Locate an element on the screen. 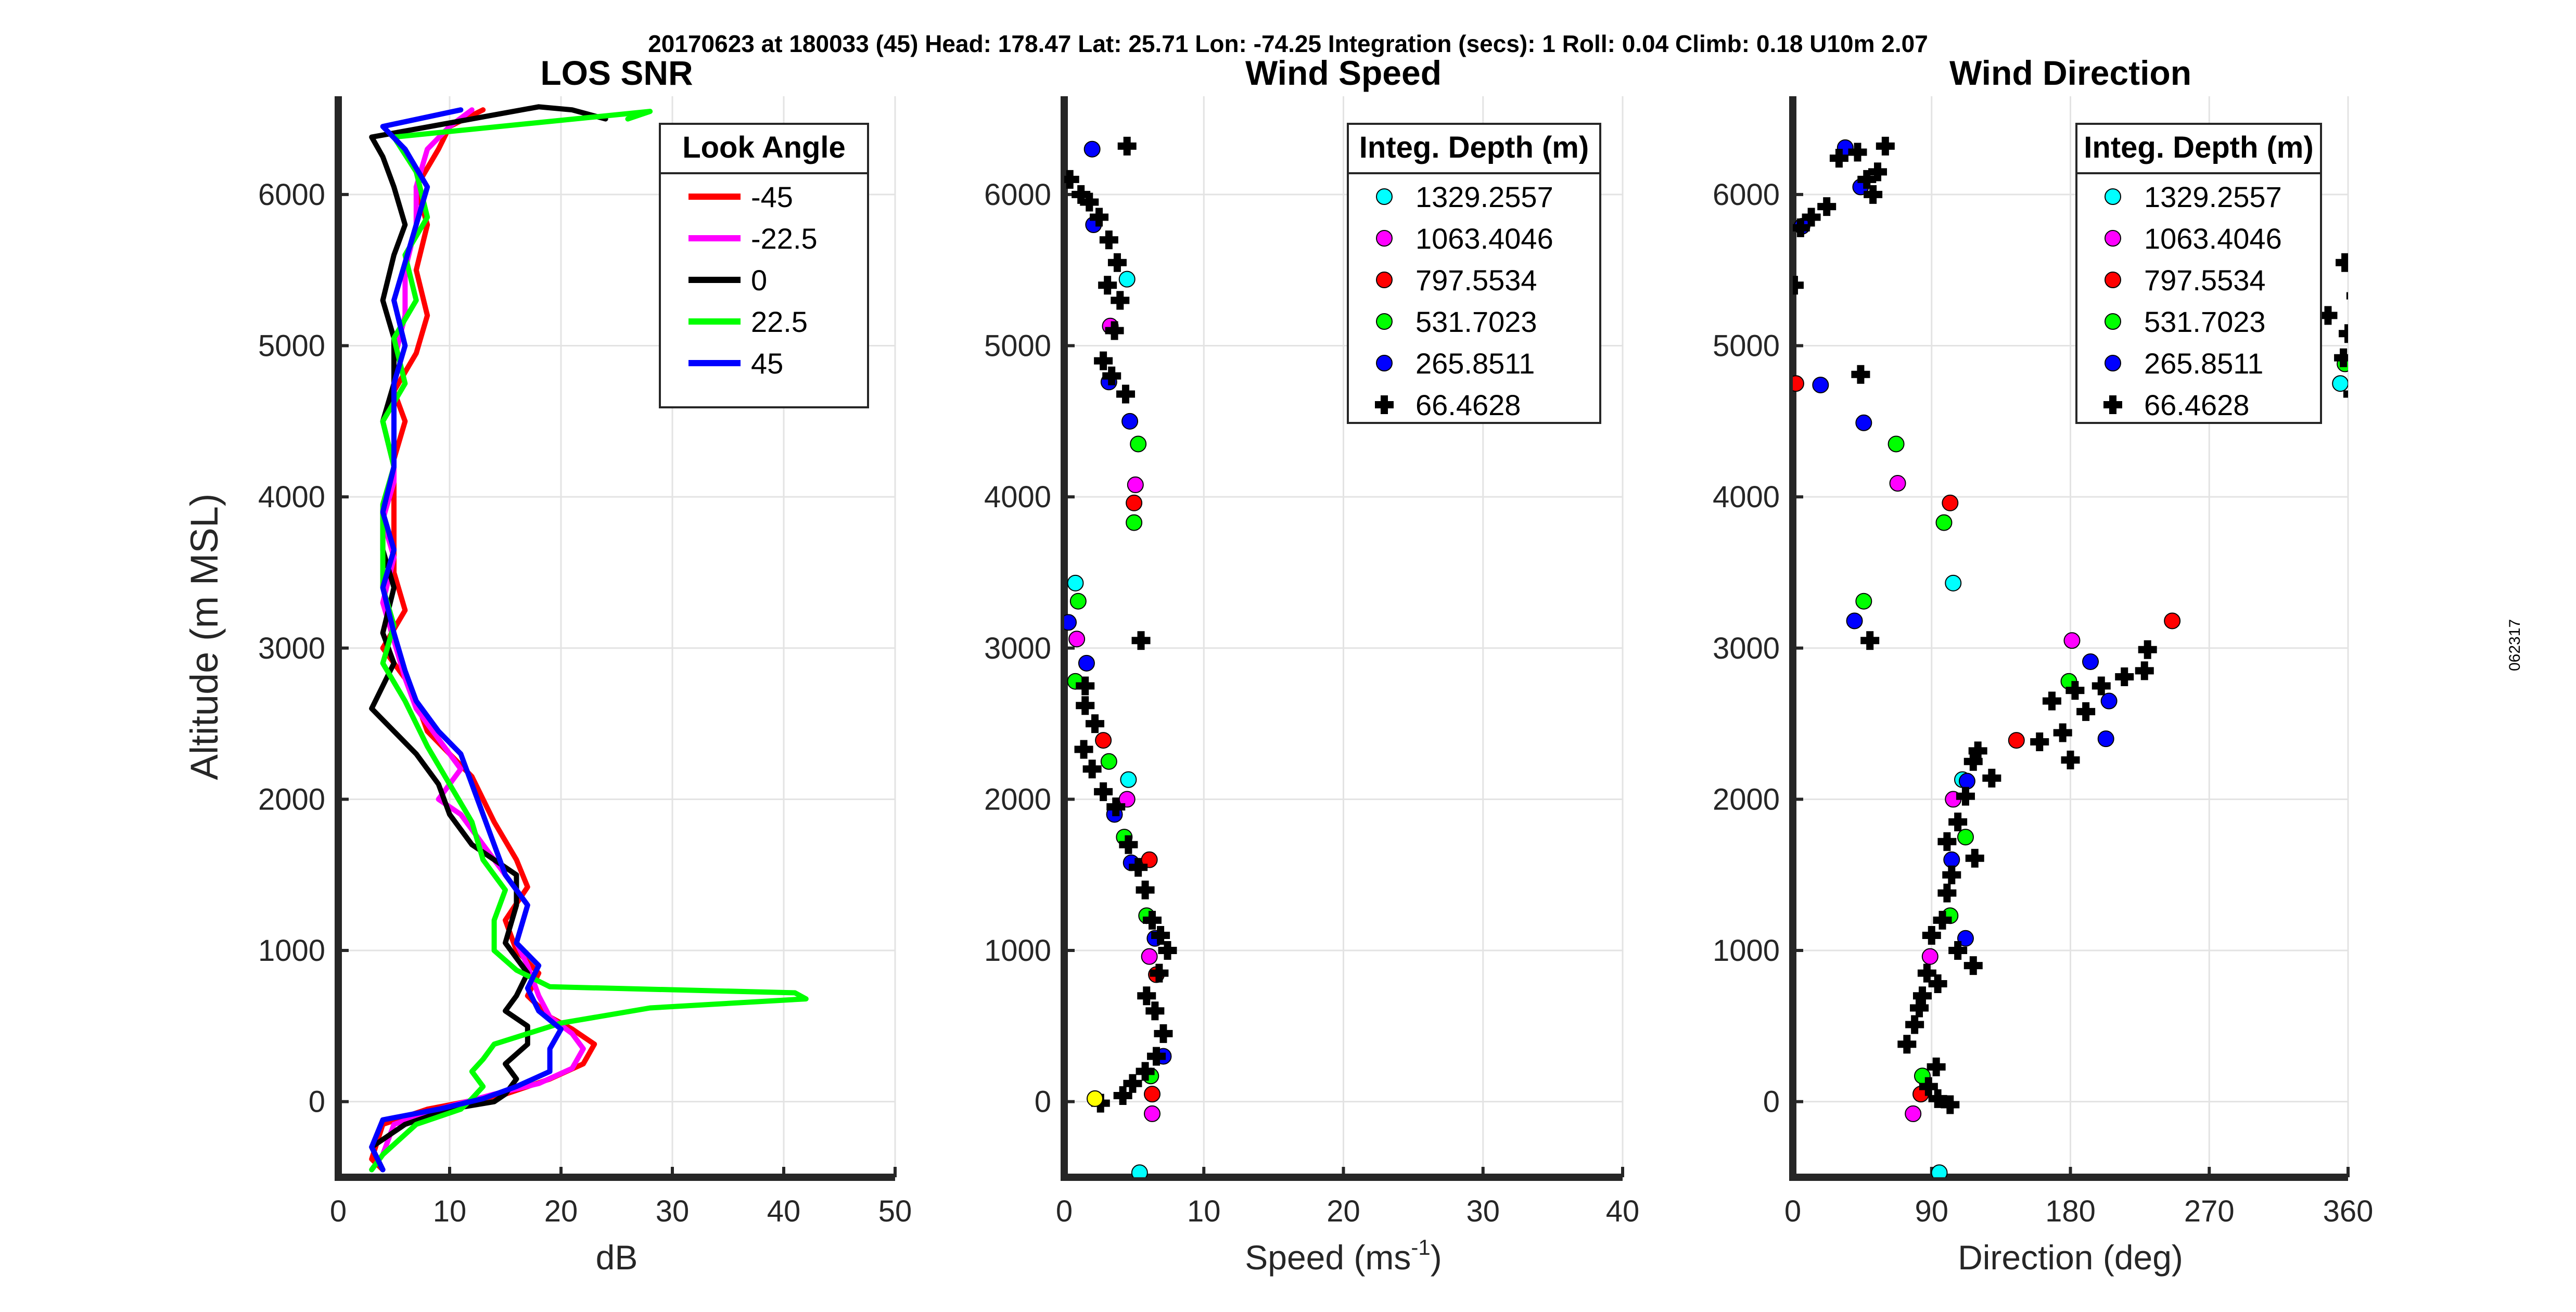 This screenshot has width=2576, height=1312. legend-entry-label: 1329.2557 is located at coordinates (1484, 197).